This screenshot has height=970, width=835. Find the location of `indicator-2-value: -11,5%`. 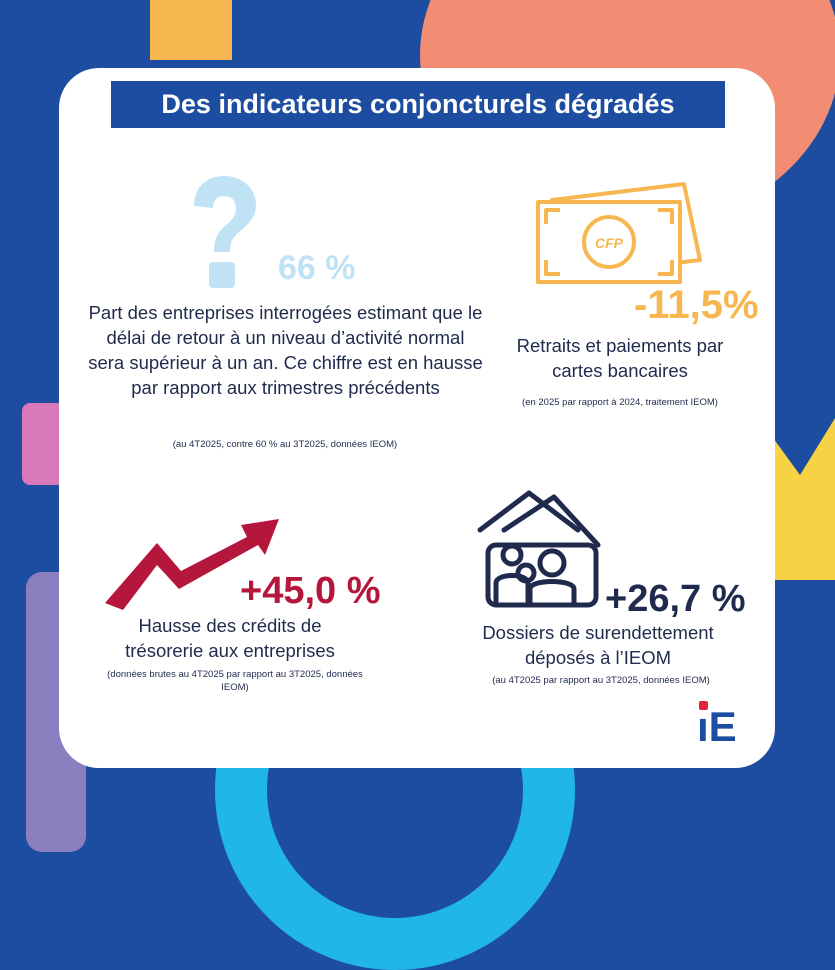

indicator-2-value: -11,5% is located at coordinates (696, 305).